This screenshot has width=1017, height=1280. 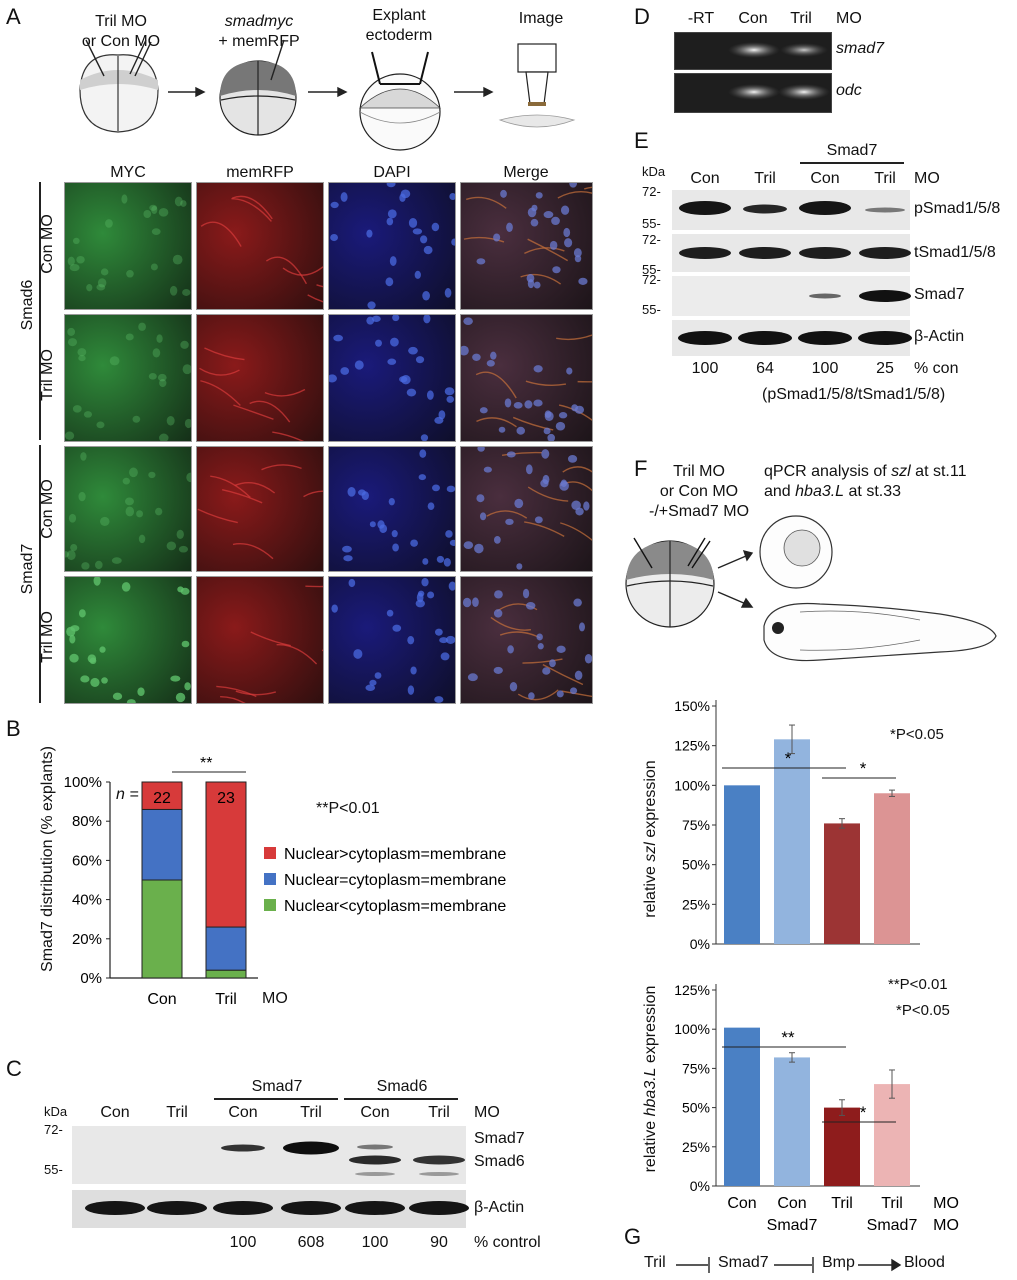 What do you see at coordinates (115, 1112) in the screenshot?
I see `c-lane-1: Con` at bounding box center [115, 1112].